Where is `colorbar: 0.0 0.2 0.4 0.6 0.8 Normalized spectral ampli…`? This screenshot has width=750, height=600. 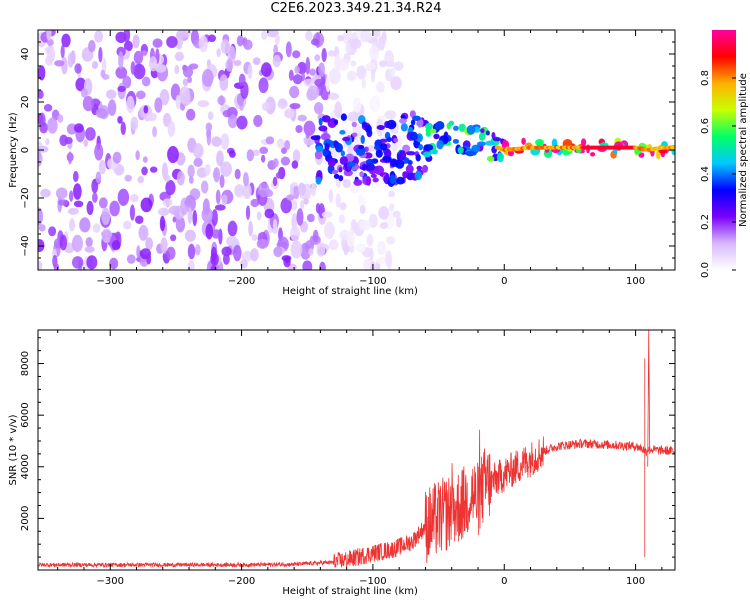 colorbar: 0.0 0.2 0.4 0.6 0.8 Normalized spectral ampli… is located at coordinates (724, 154).